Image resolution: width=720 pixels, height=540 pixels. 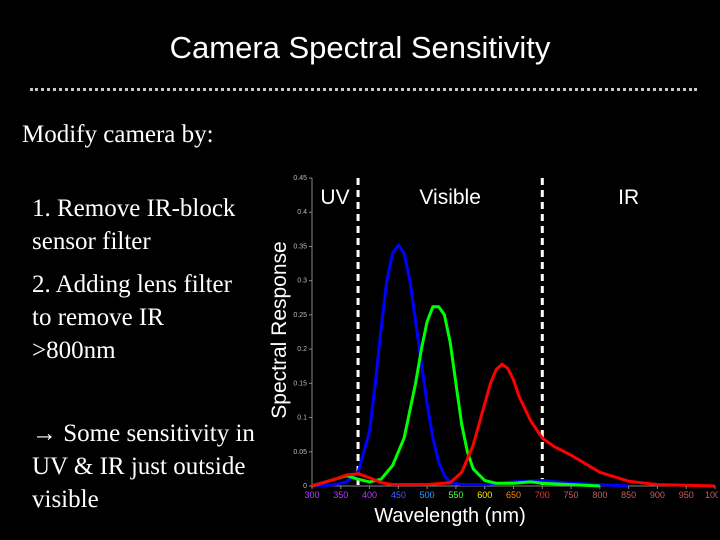 I want to click on x-tick-label: 450, so click(x=398, y=495).